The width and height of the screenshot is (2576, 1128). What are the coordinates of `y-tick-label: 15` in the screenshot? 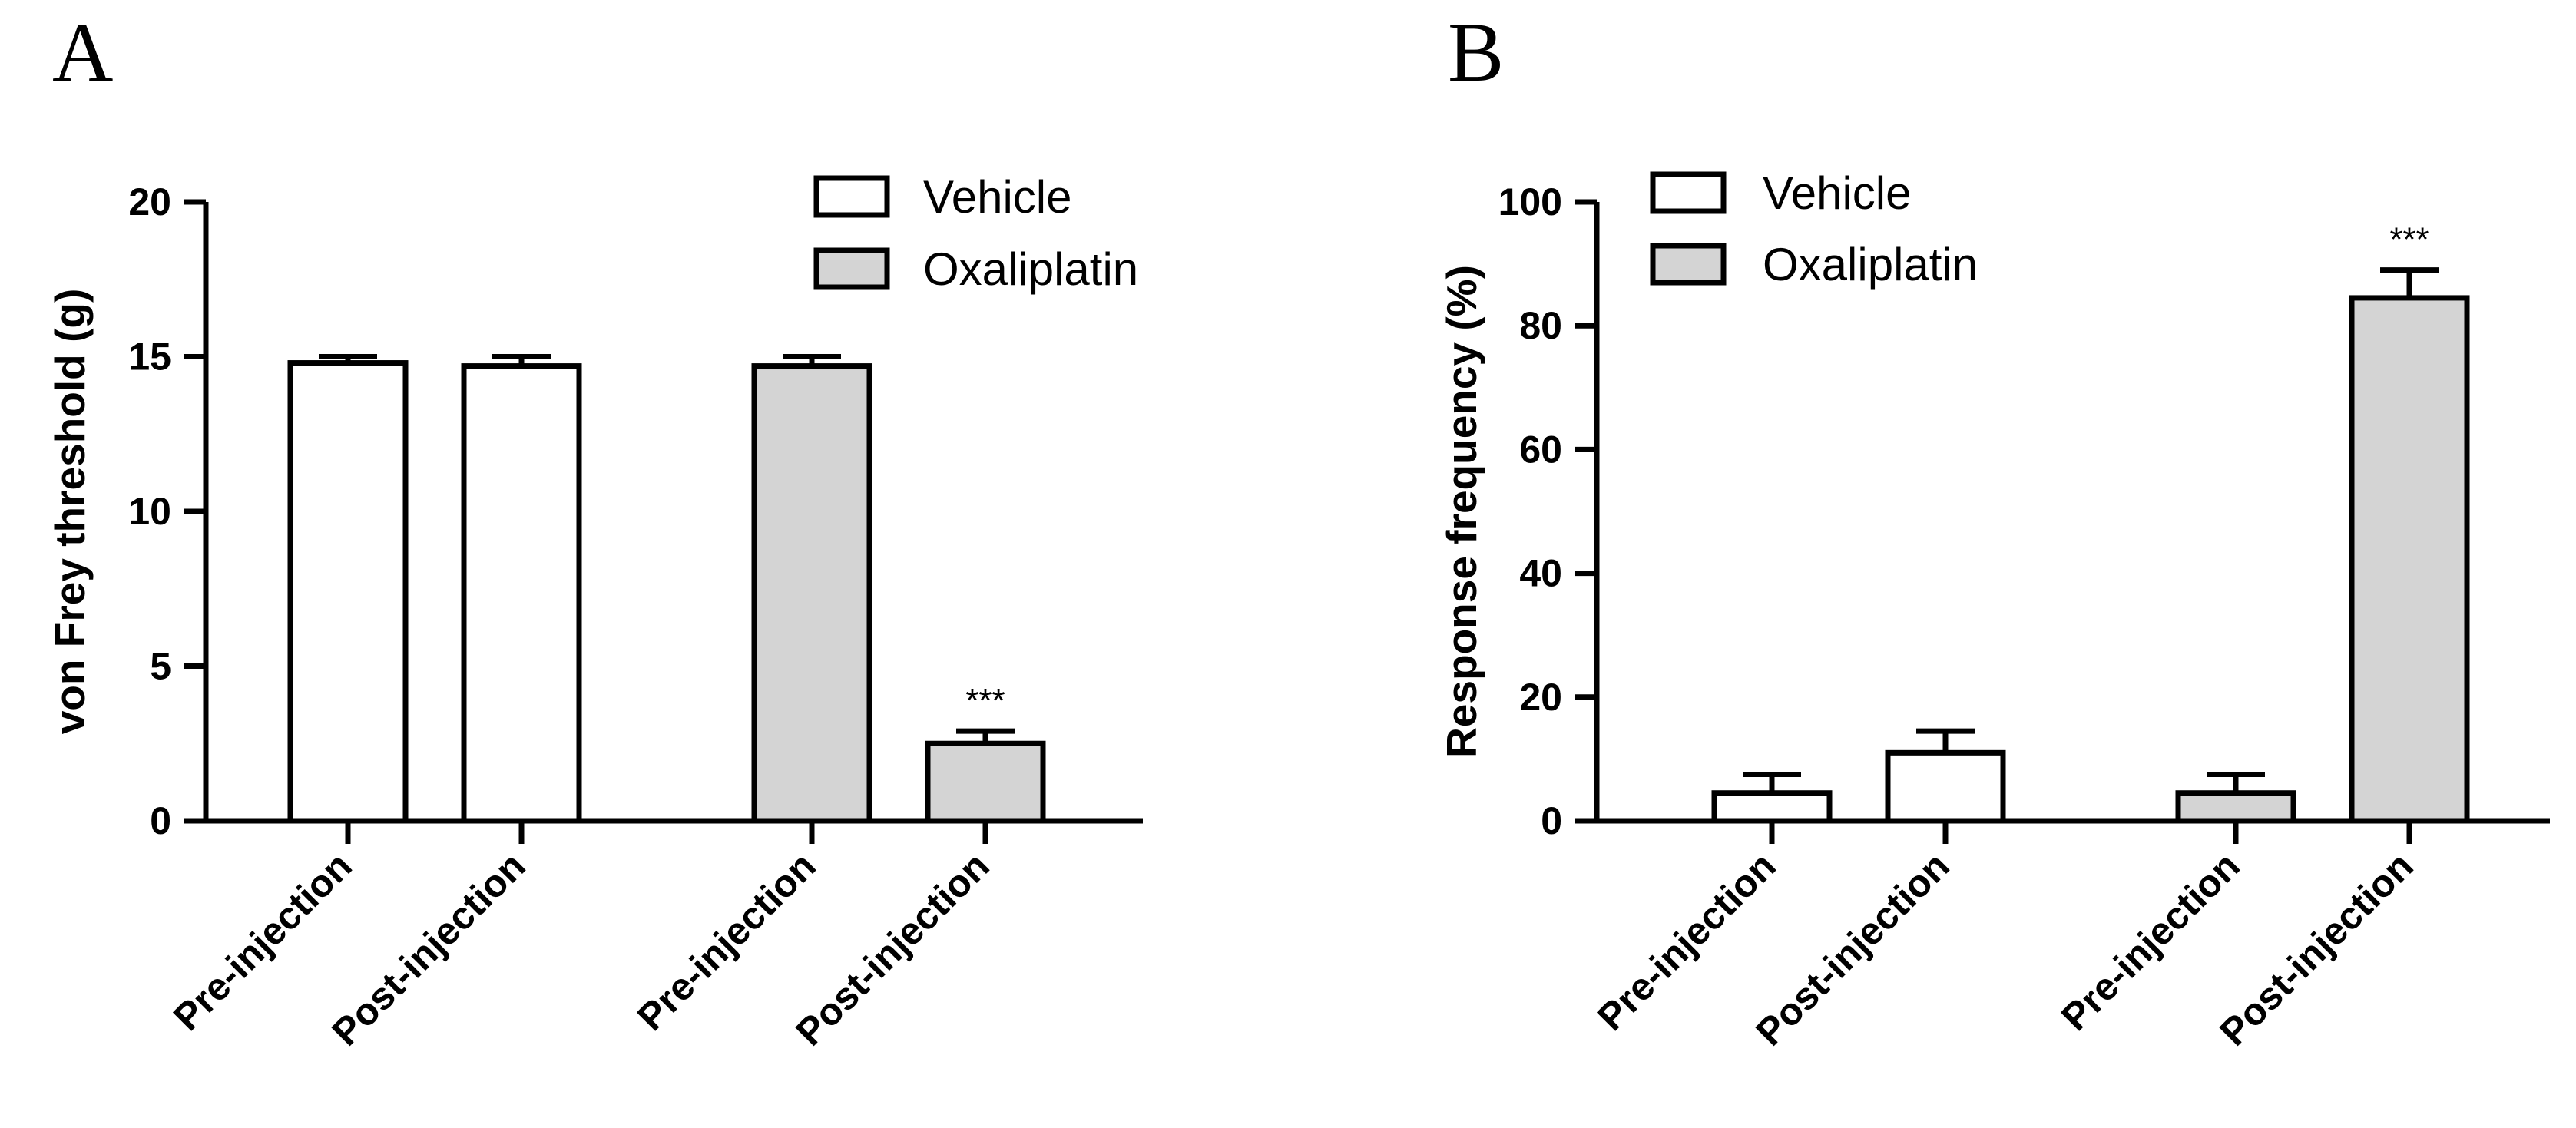 It's located at (149, 357).